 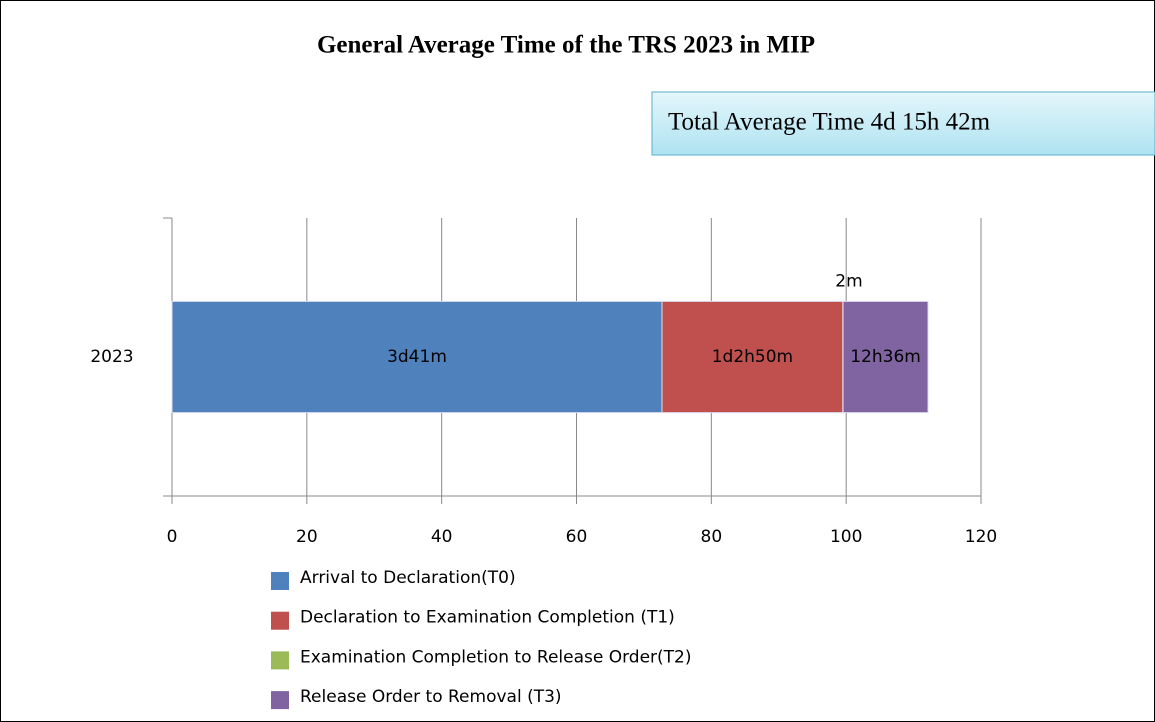 I want to click on x-tick-label: 40, so click(x=442, y=537).